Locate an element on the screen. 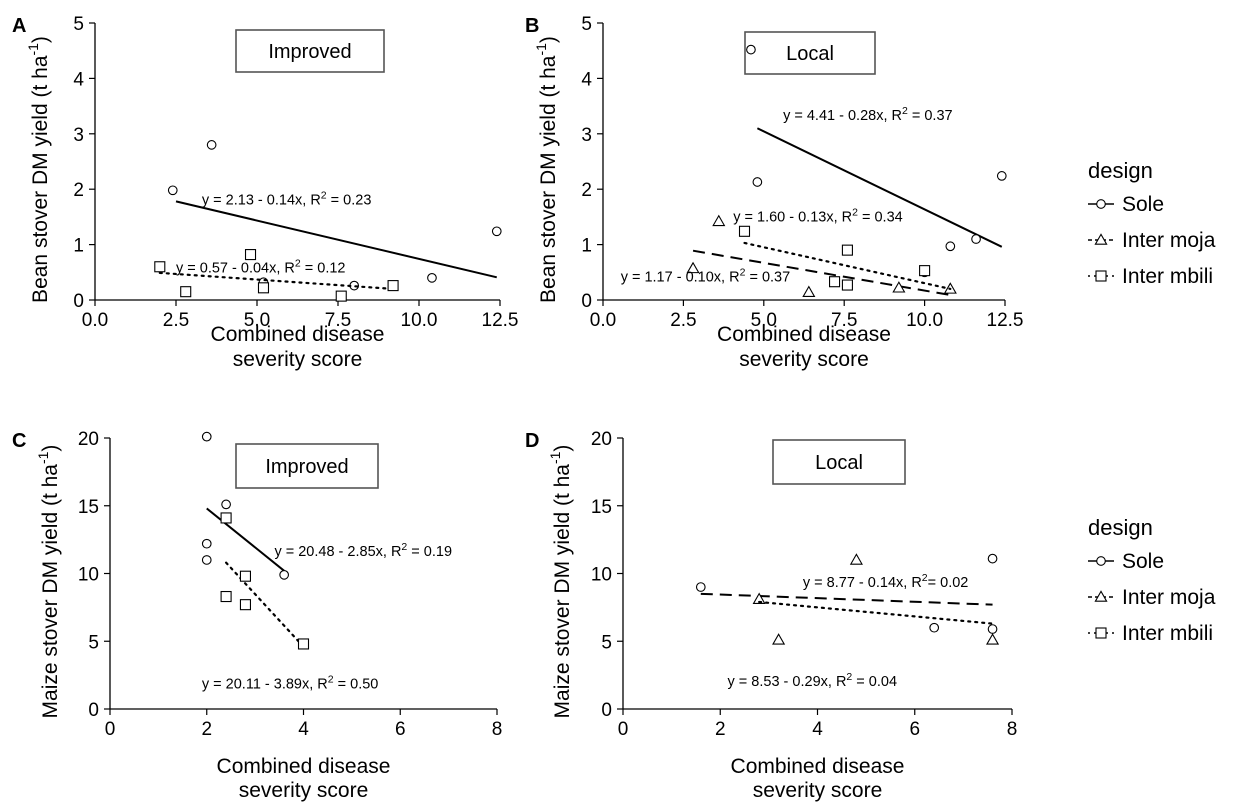 Image resolution: width=1257 pixels, height=803 pixels. y-axis-label: Maize stover DM yield (t ha-1) is located at coordinates (48, 582).